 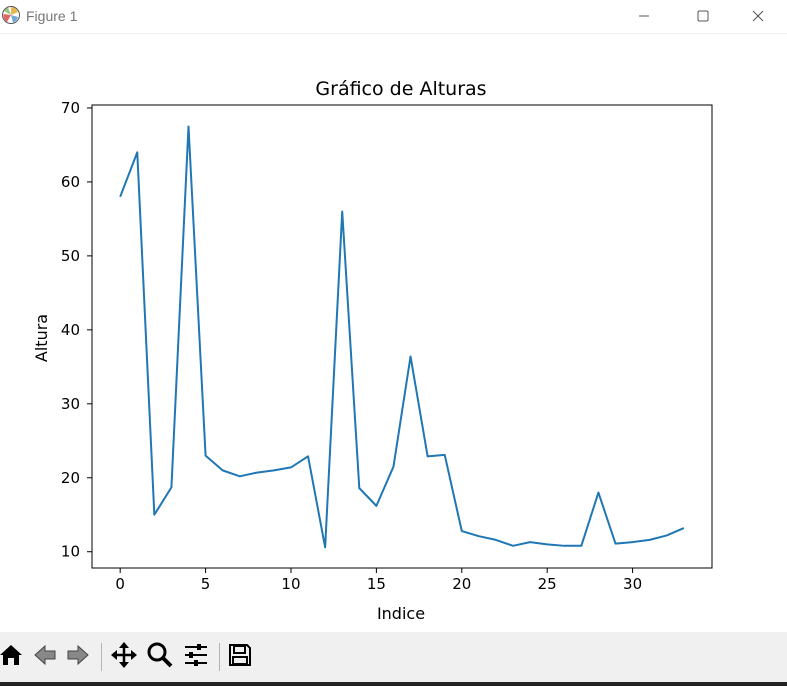 I want to click on y-tick-label: 70, so click(x=70, y=108).